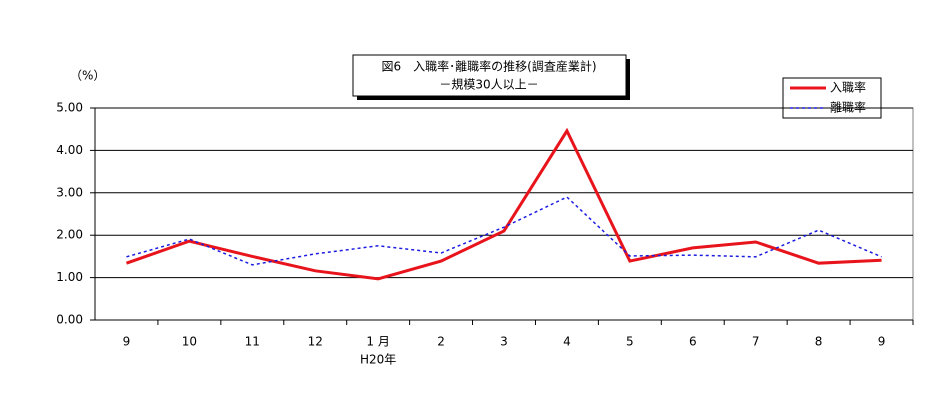 This screenshot has height=407, width=934. Describe the element at coordinates (69, 108) in the screenshot. I see `y-tick-label: 5.00` at that location.